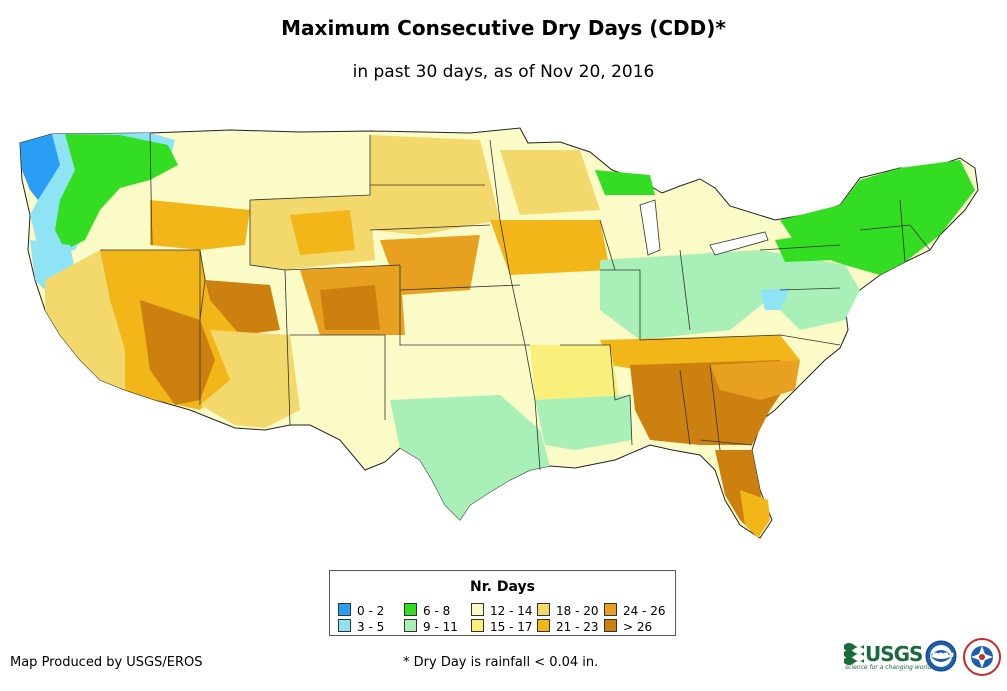 The height and width of the screenshot is (691, 1007). I want to click on region-18-mn, so click(550, 182).